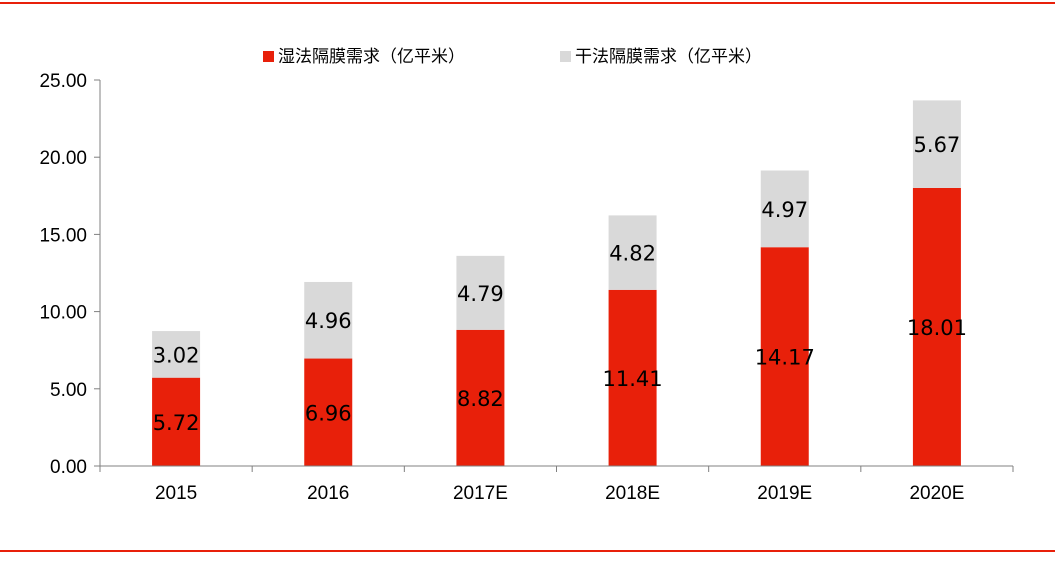 Image resolution: width=1055 pixels, height=562 pixels. I want to click on bar-wet-2016, so click(328, 412).